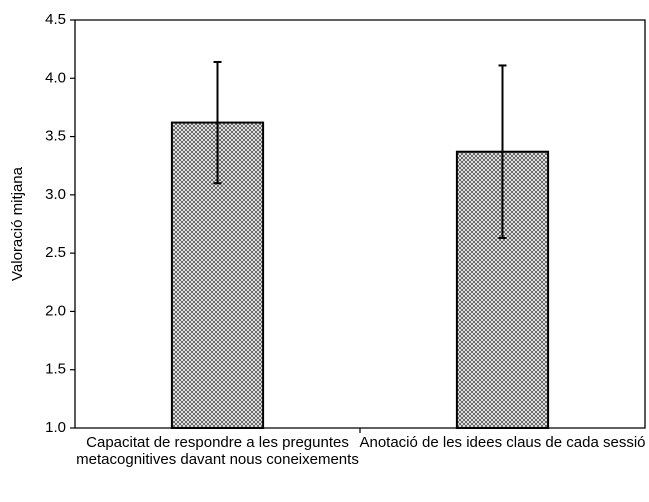 The image size is (649, 502). Describe the element at coordinates (55, 77) in the screenshot. I see `y-tick-label: 4.0` at that location.